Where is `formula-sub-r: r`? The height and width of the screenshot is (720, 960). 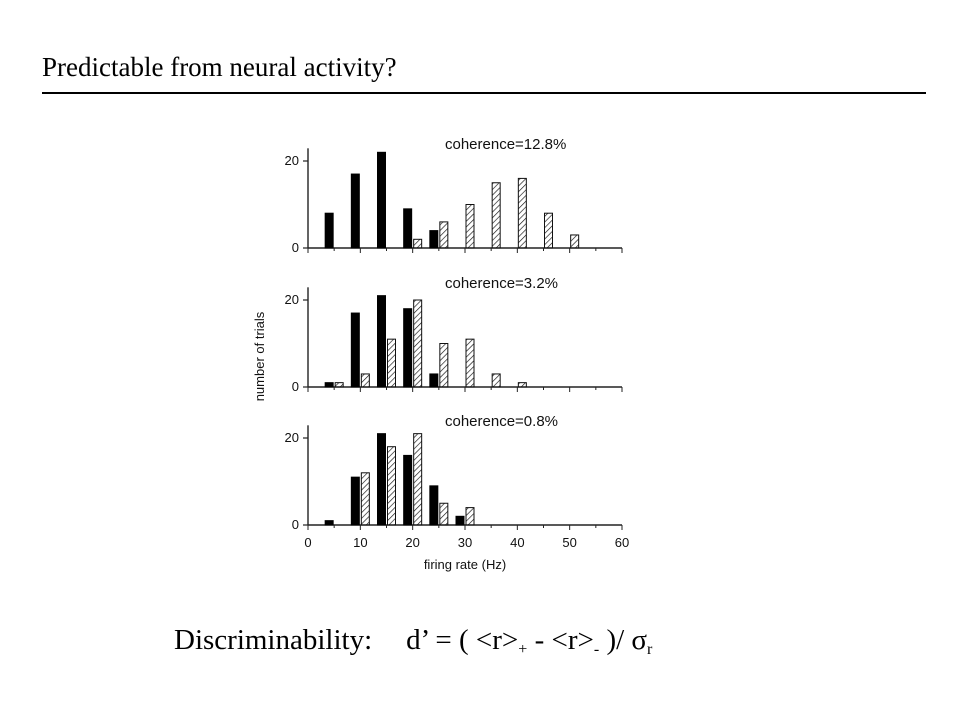 formula-sub-r: r is located at coordinates (650, 649).